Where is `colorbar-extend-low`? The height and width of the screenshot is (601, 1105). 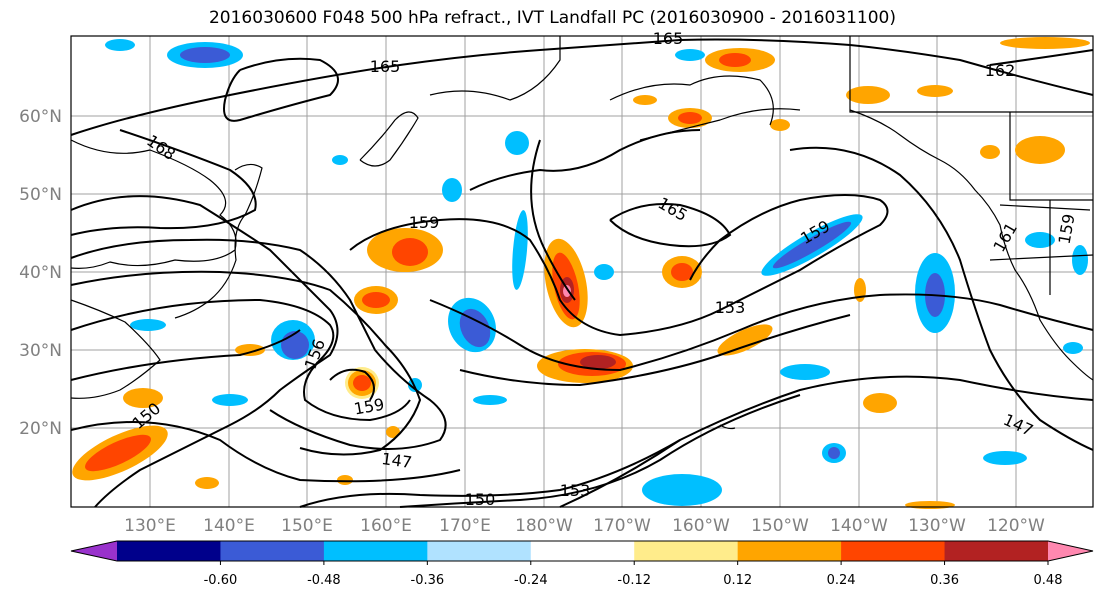 colorbar-extend-low is located at coordinates (94, 551).